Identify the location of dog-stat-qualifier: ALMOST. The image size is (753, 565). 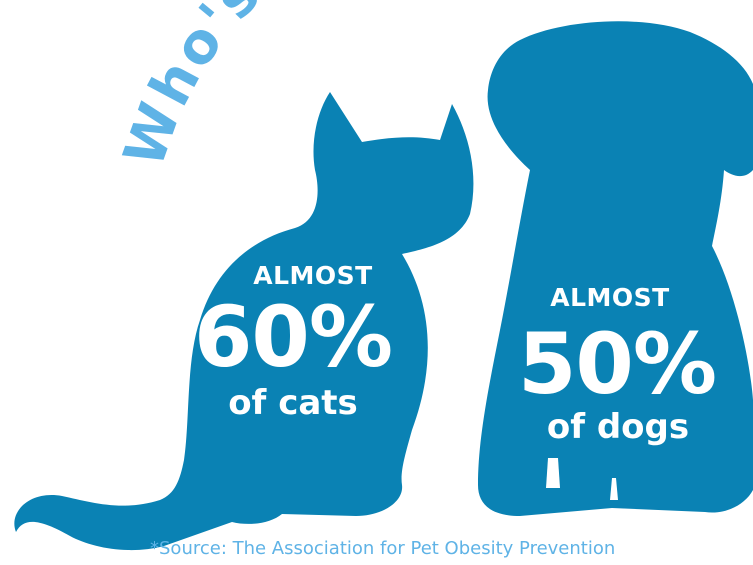
(610, 297).